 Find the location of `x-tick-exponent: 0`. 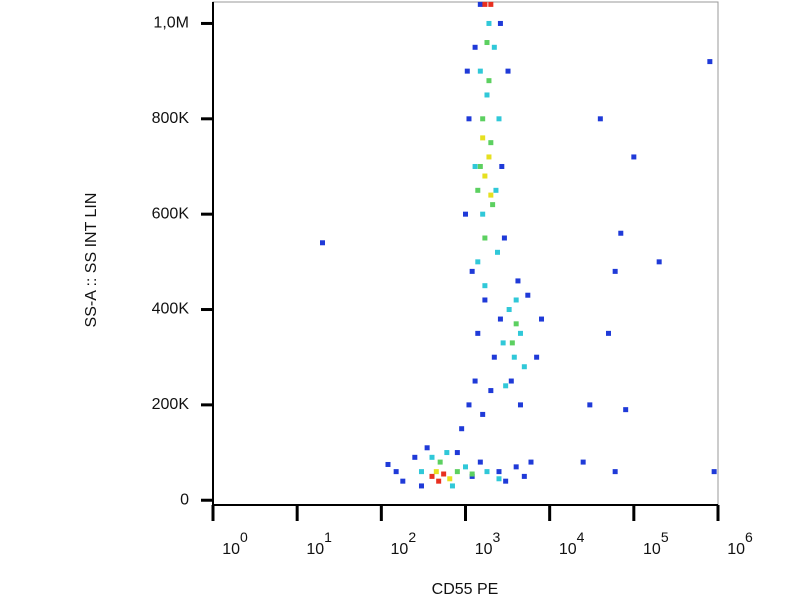

x-tick-exponent: 0 is located at coordinates (244, 537).